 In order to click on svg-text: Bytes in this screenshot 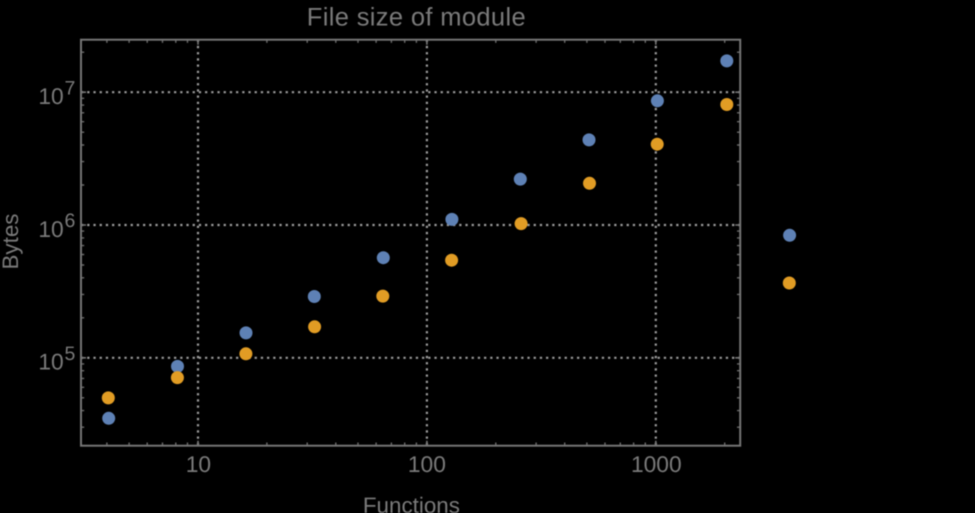, I will do `click(11, 242)`.